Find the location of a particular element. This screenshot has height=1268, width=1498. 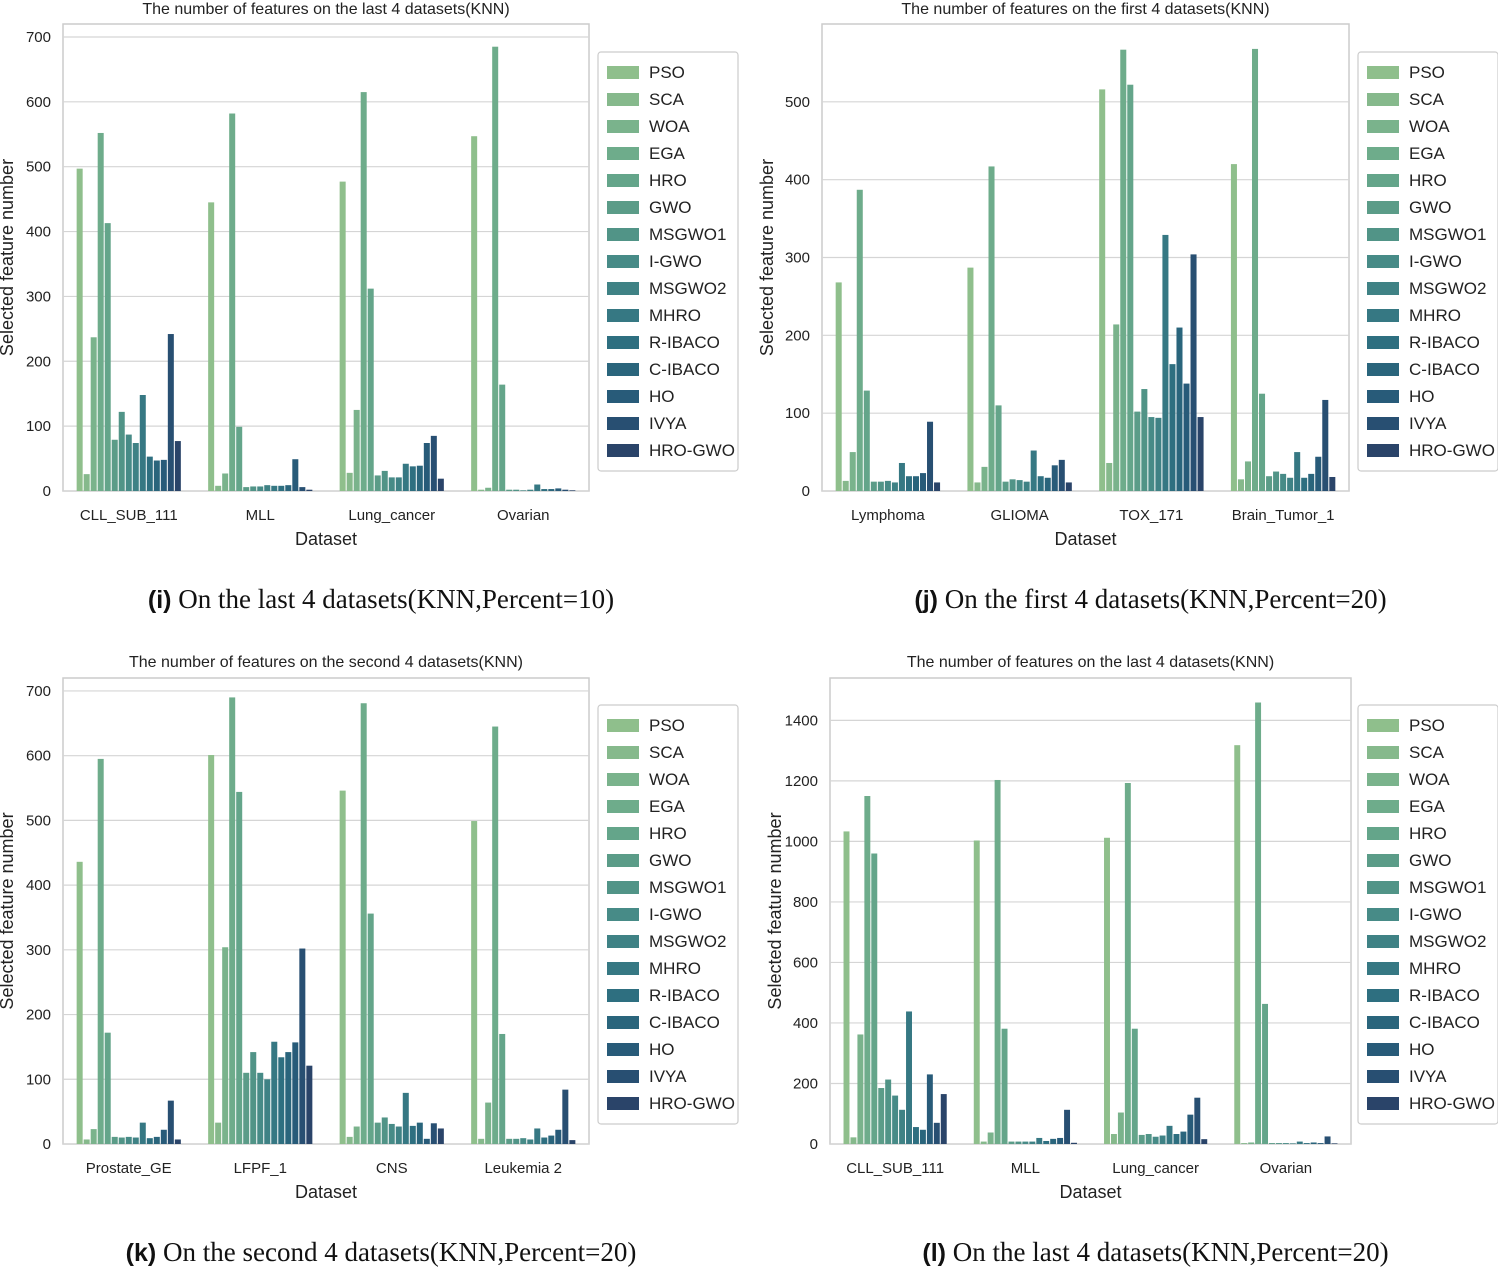

y-tick-label: 100 is located at coordinates (38, 426).